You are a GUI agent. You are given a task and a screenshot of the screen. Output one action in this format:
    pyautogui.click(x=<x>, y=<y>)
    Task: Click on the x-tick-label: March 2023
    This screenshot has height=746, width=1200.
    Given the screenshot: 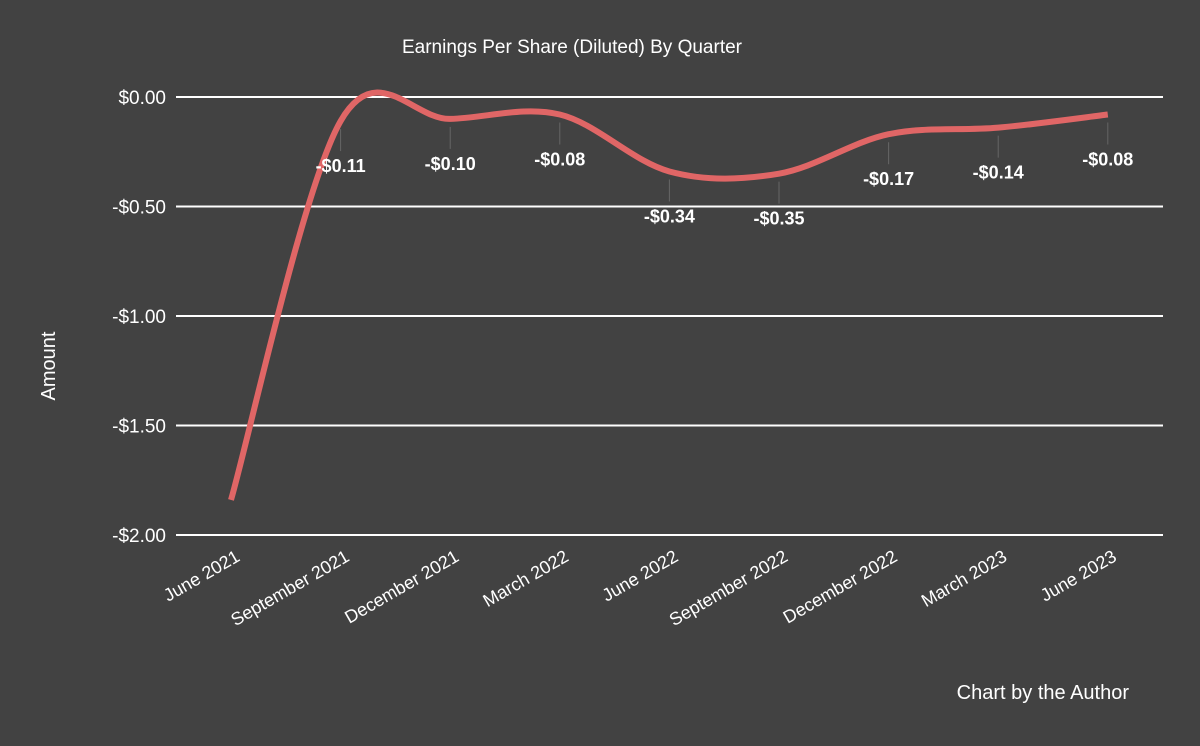 What is the action you would take?
    pyautogui.click(x=964, y=578)
    